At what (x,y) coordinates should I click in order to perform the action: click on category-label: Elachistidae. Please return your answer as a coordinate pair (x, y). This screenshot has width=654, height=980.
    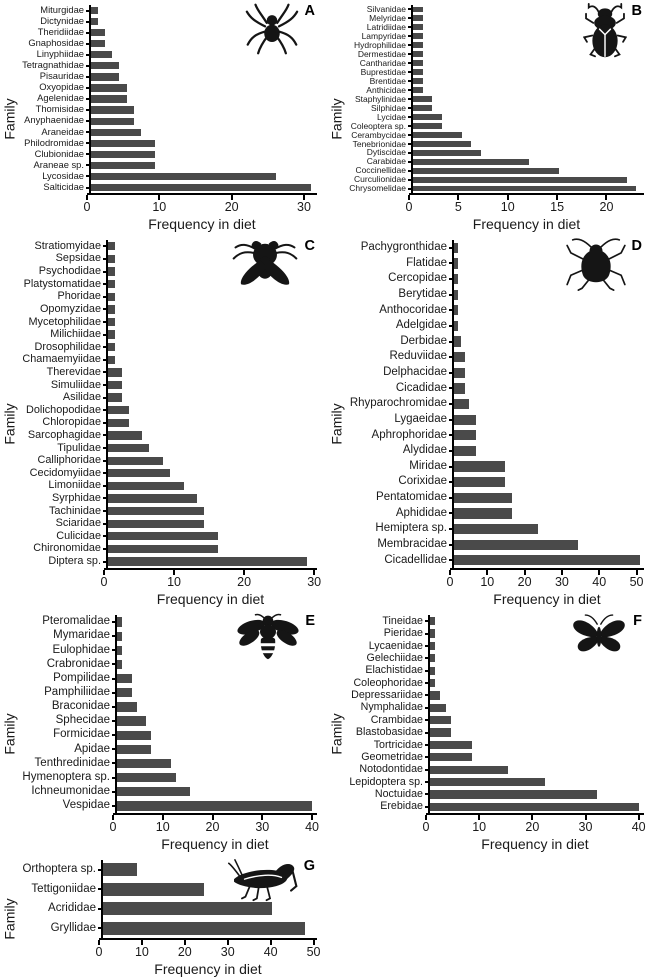
    Looking at the image, I should click on (394, 670).